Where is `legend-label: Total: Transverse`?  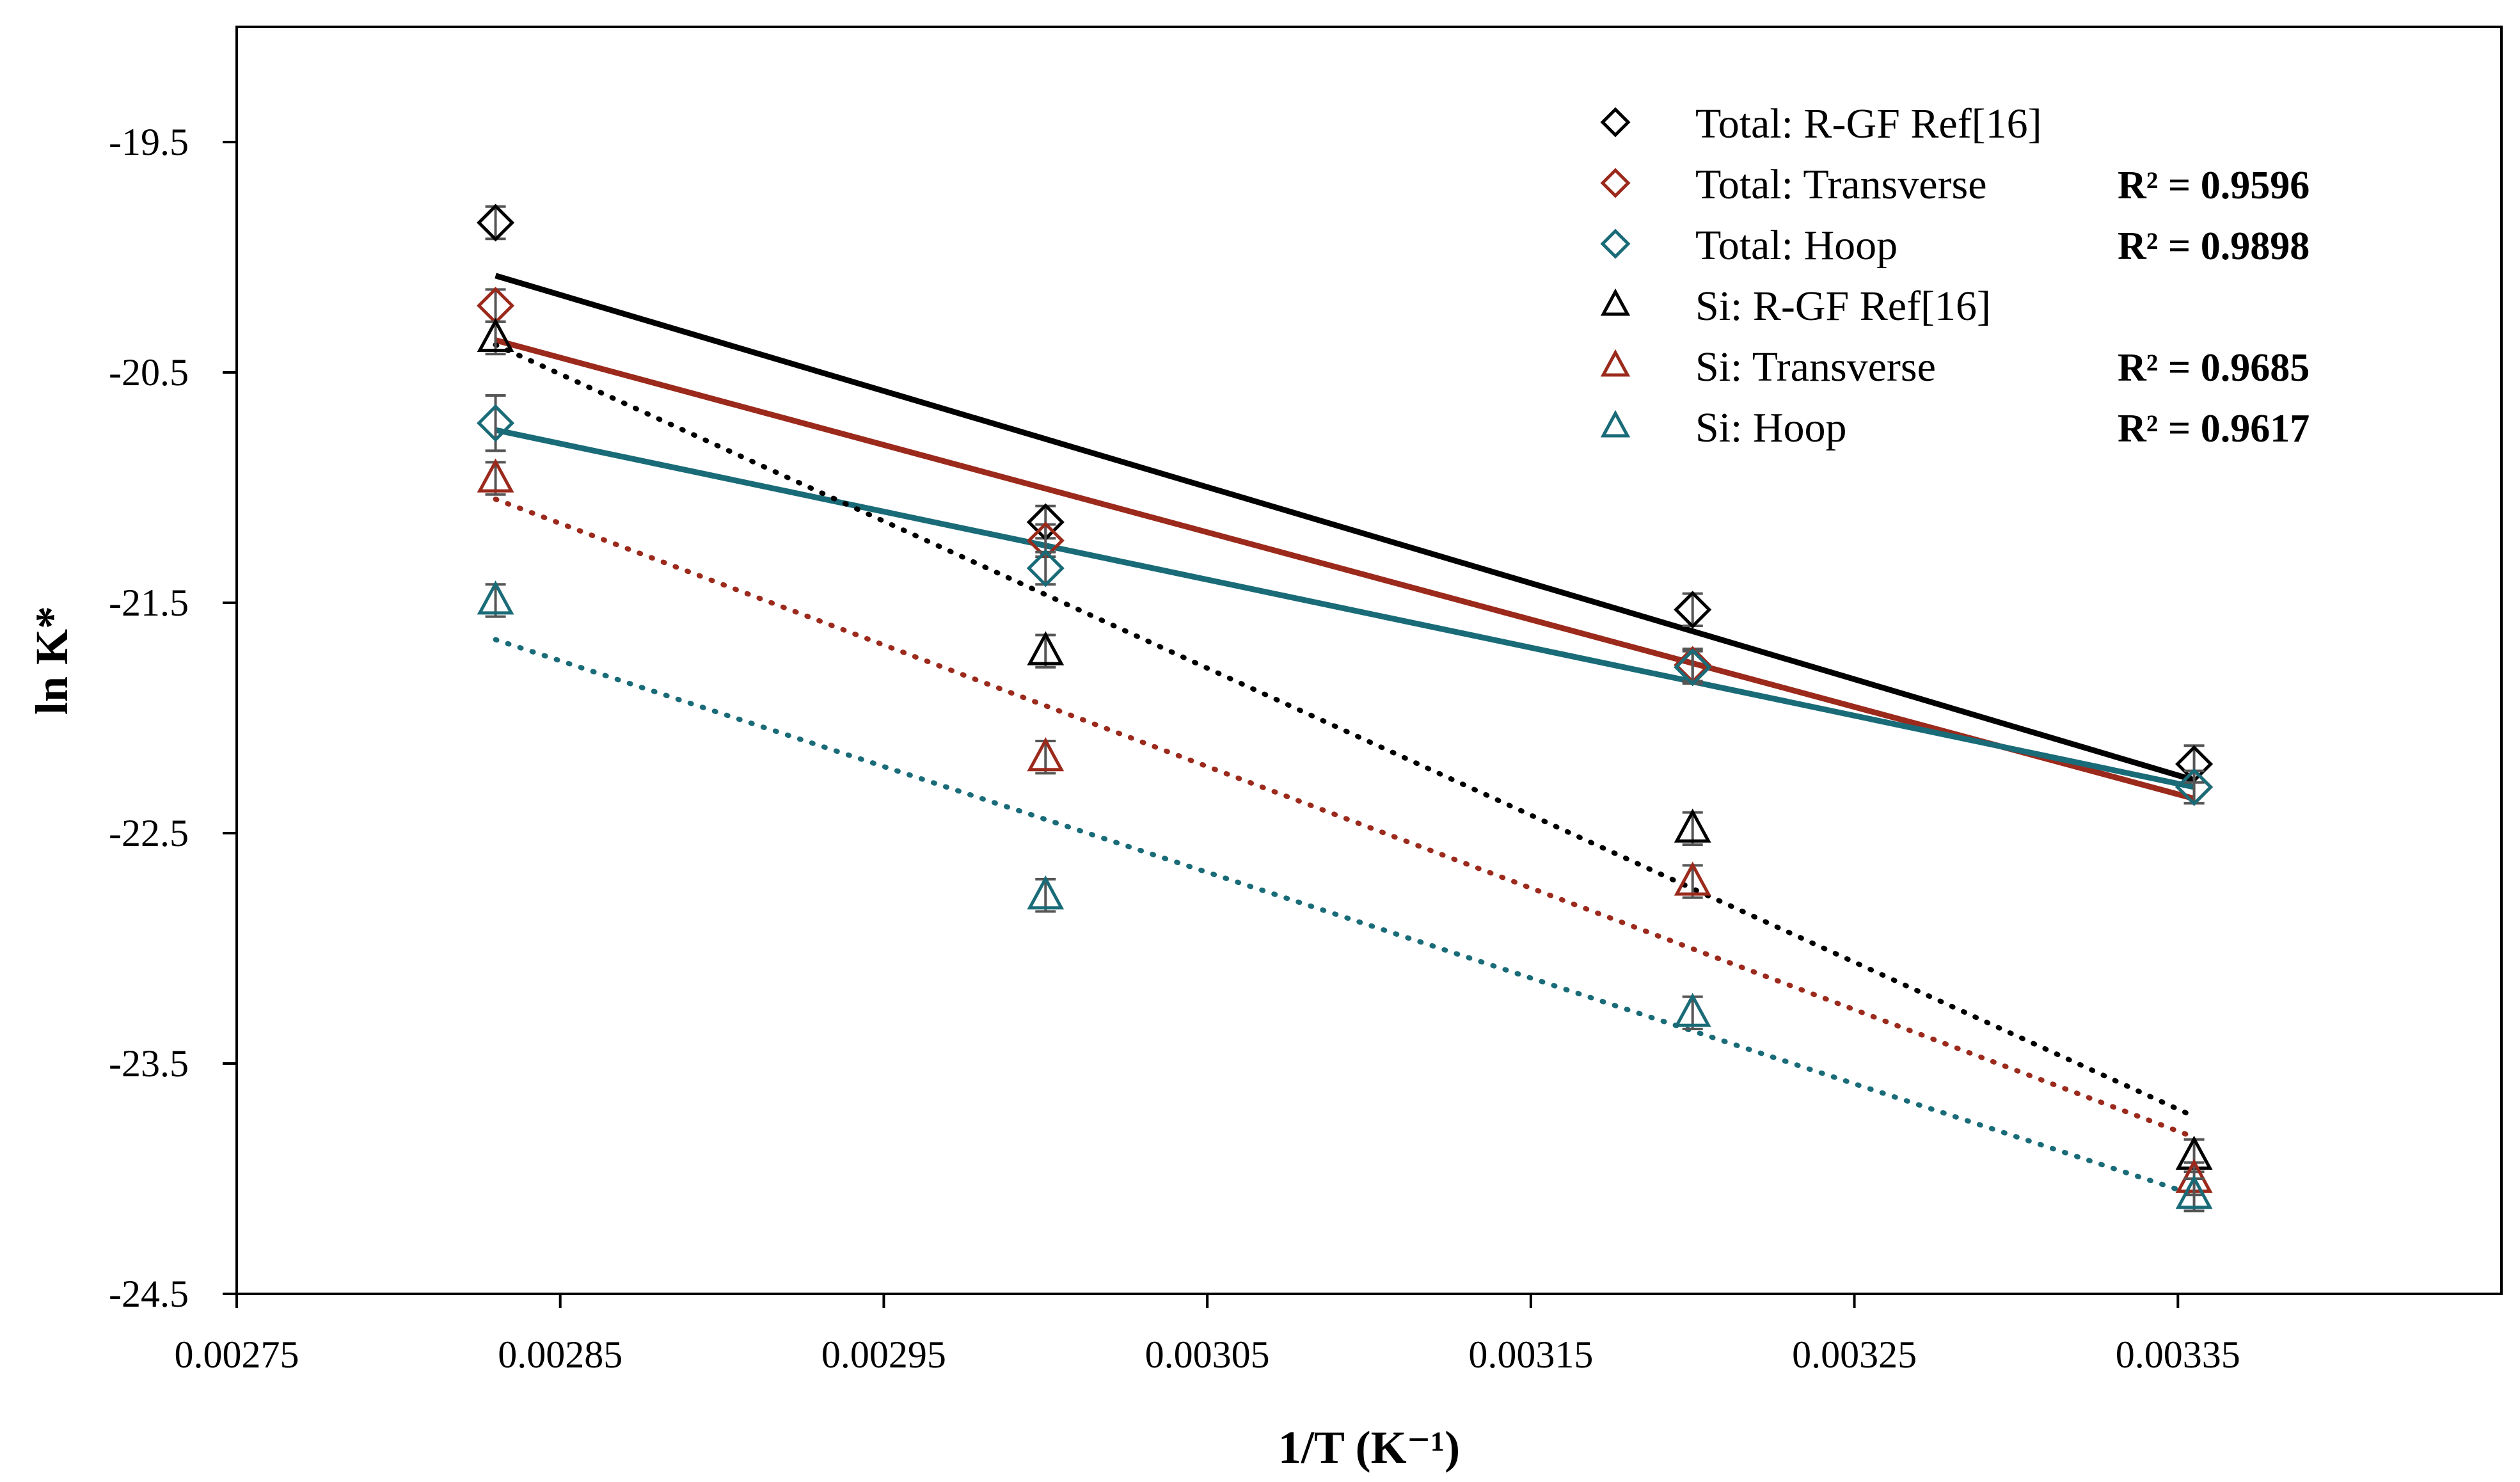 legend-label: Total: Transverse is located at coordinates (1841, 185).